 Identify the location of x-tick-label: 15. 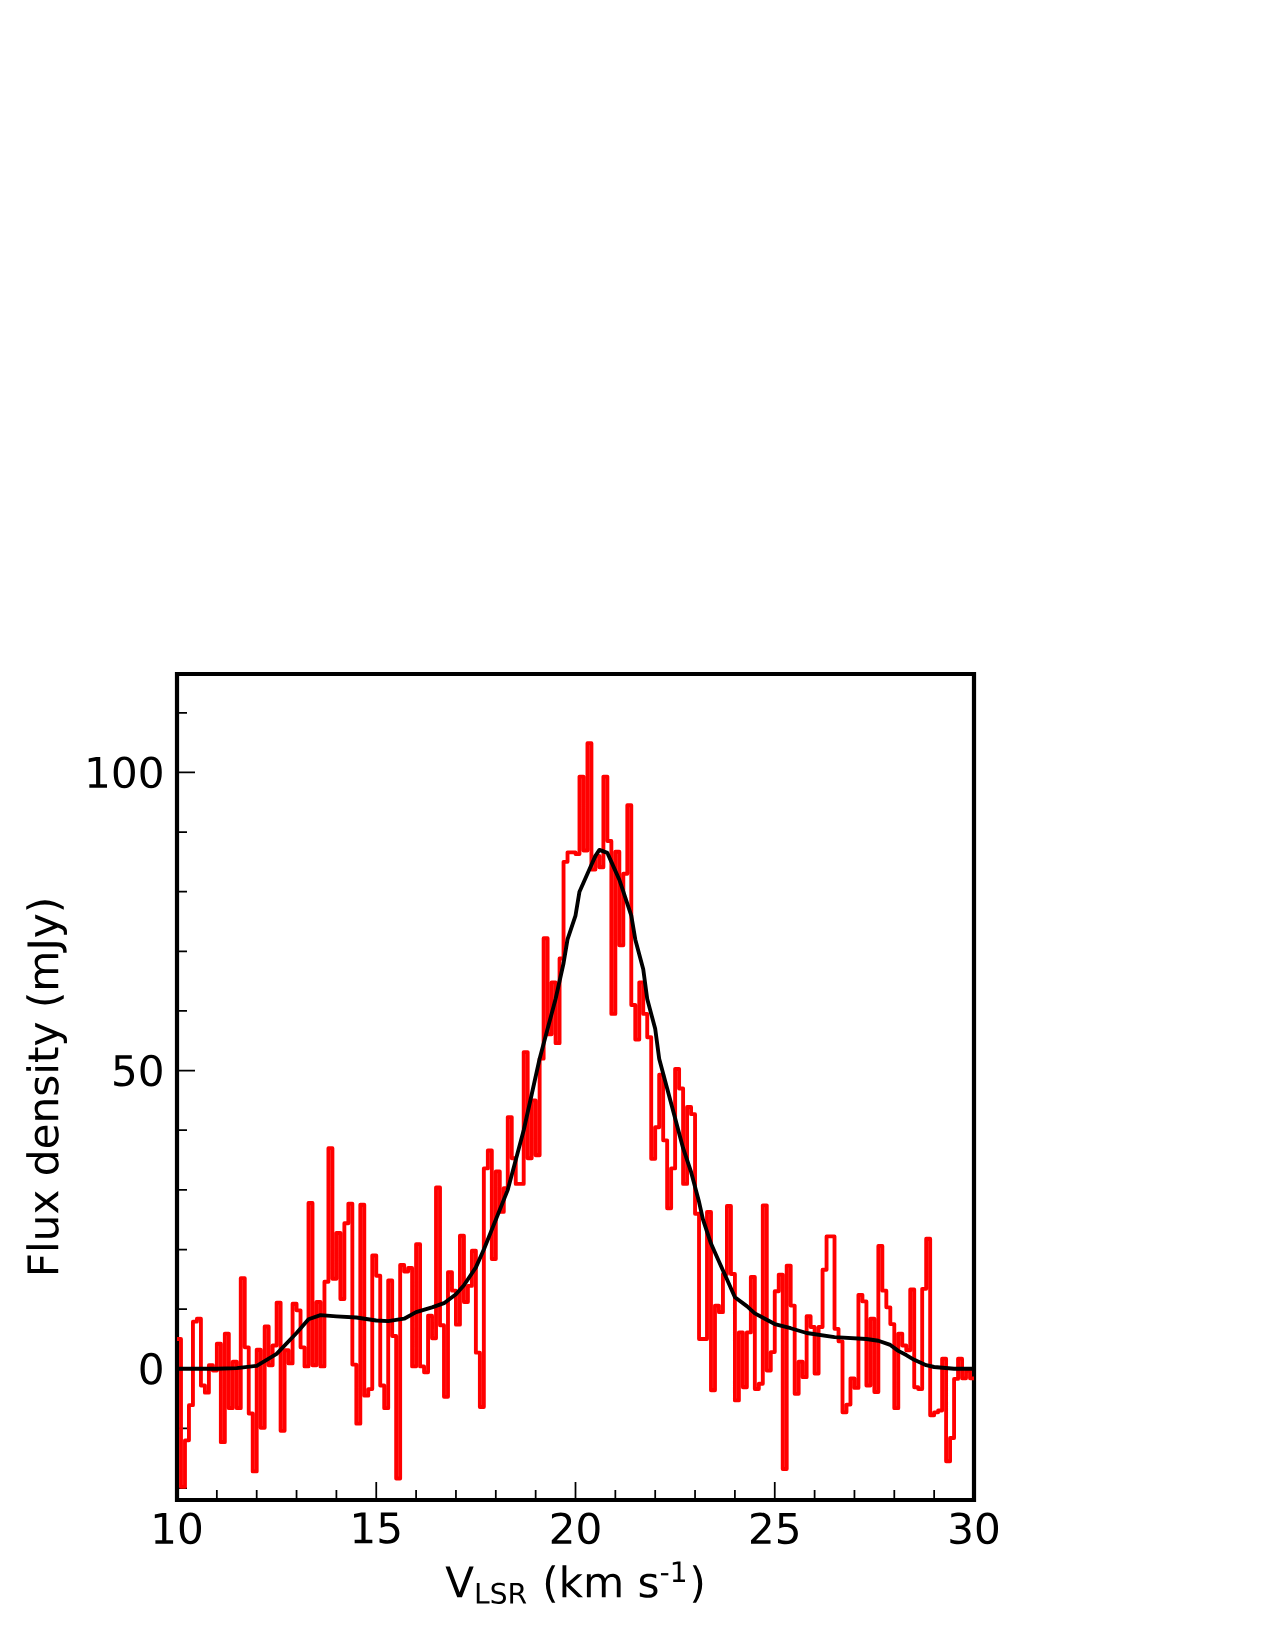
(377, 1528).